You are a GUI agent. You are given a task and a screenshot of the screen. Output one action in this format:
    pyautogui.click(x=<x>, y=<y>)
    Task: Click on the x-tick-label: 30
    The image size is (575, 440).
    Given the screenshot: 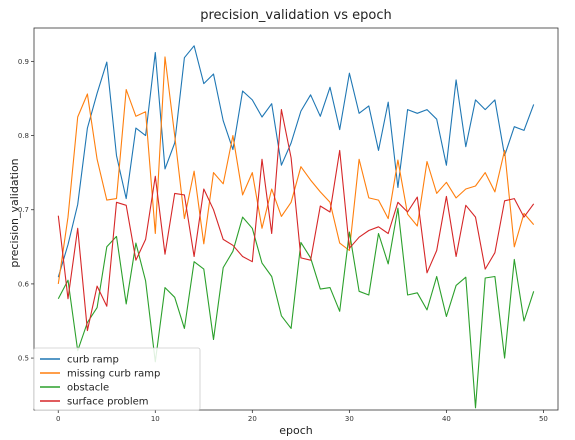 What is the action you would take?
    pyautogui.click(x=349, y=419)
    